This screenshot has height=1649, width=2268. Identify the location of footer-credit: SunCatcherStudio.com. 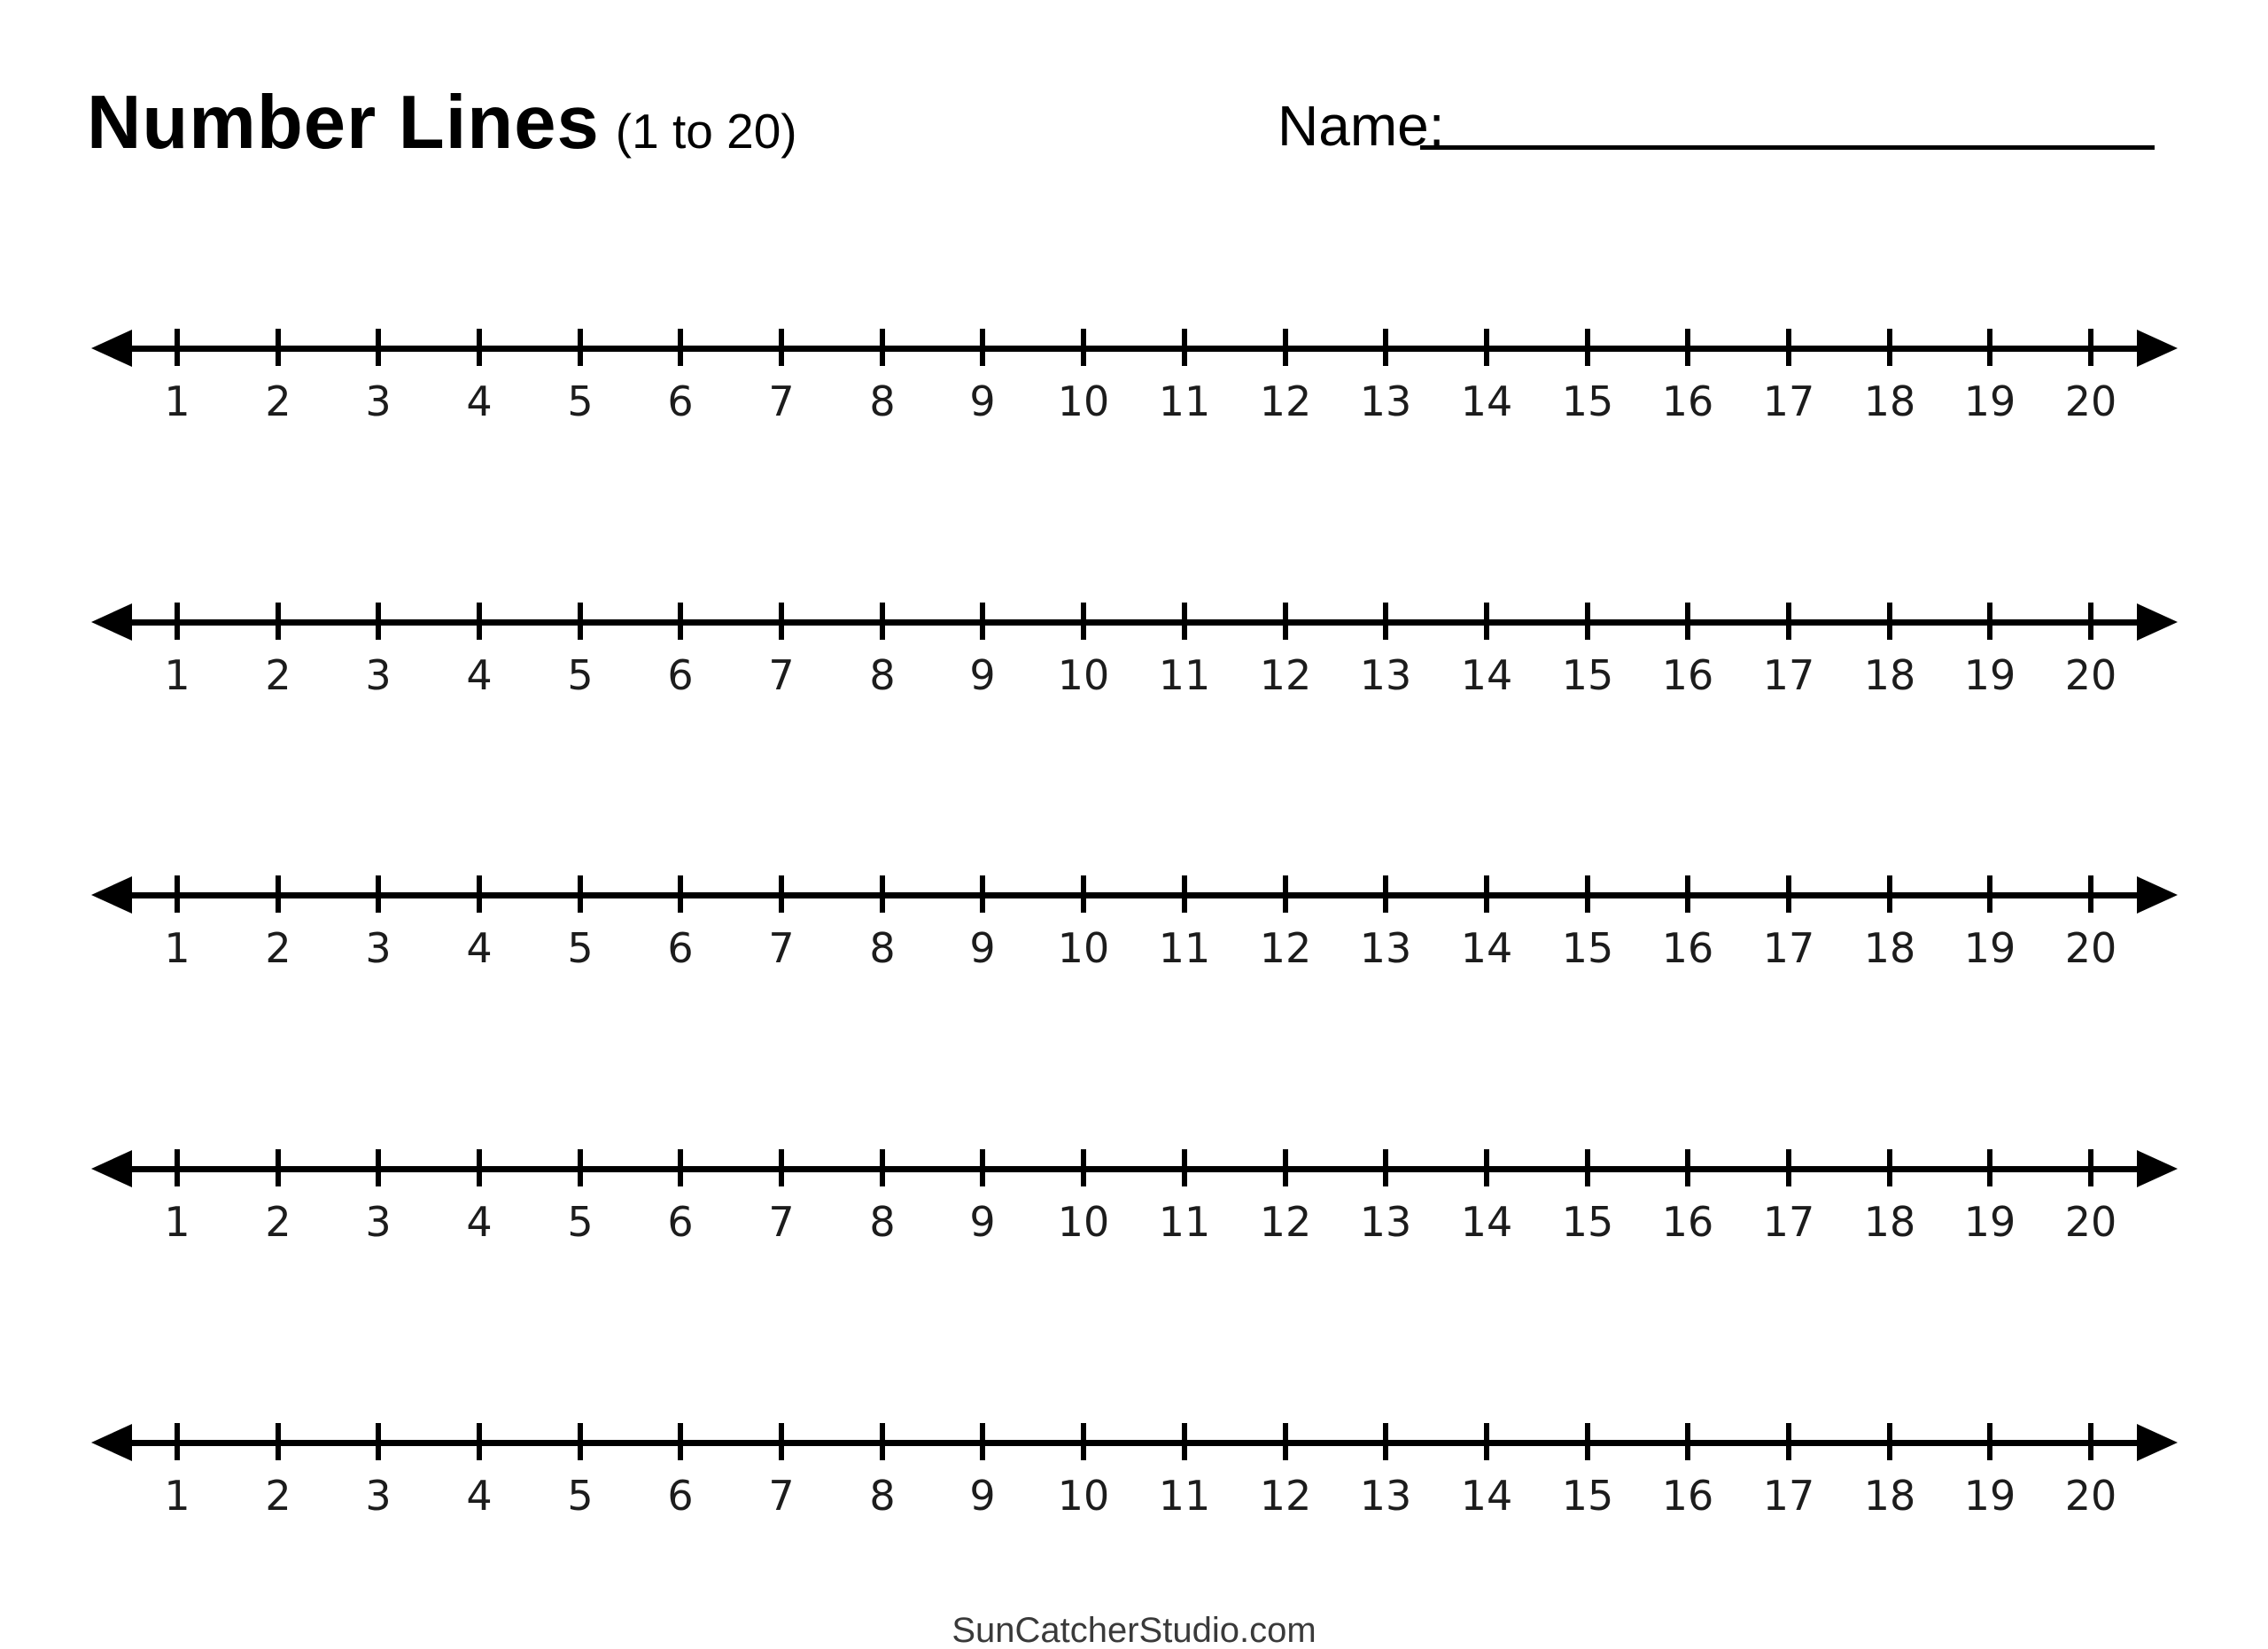
(1134, 1630).